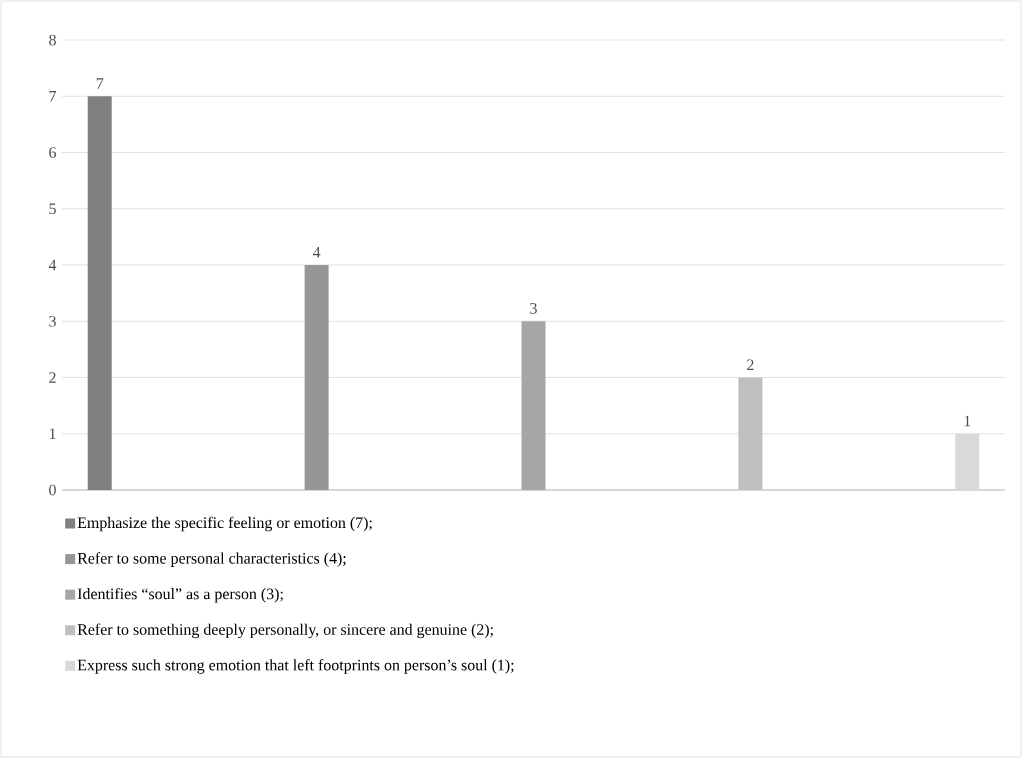 The height and width of the screenshot is (758, 1022). Describe the element at coordinates (285, 631) in the screenshot. I see `legend-label: Refer to something deeply personally, or sincere and genuine (2);` at that location.